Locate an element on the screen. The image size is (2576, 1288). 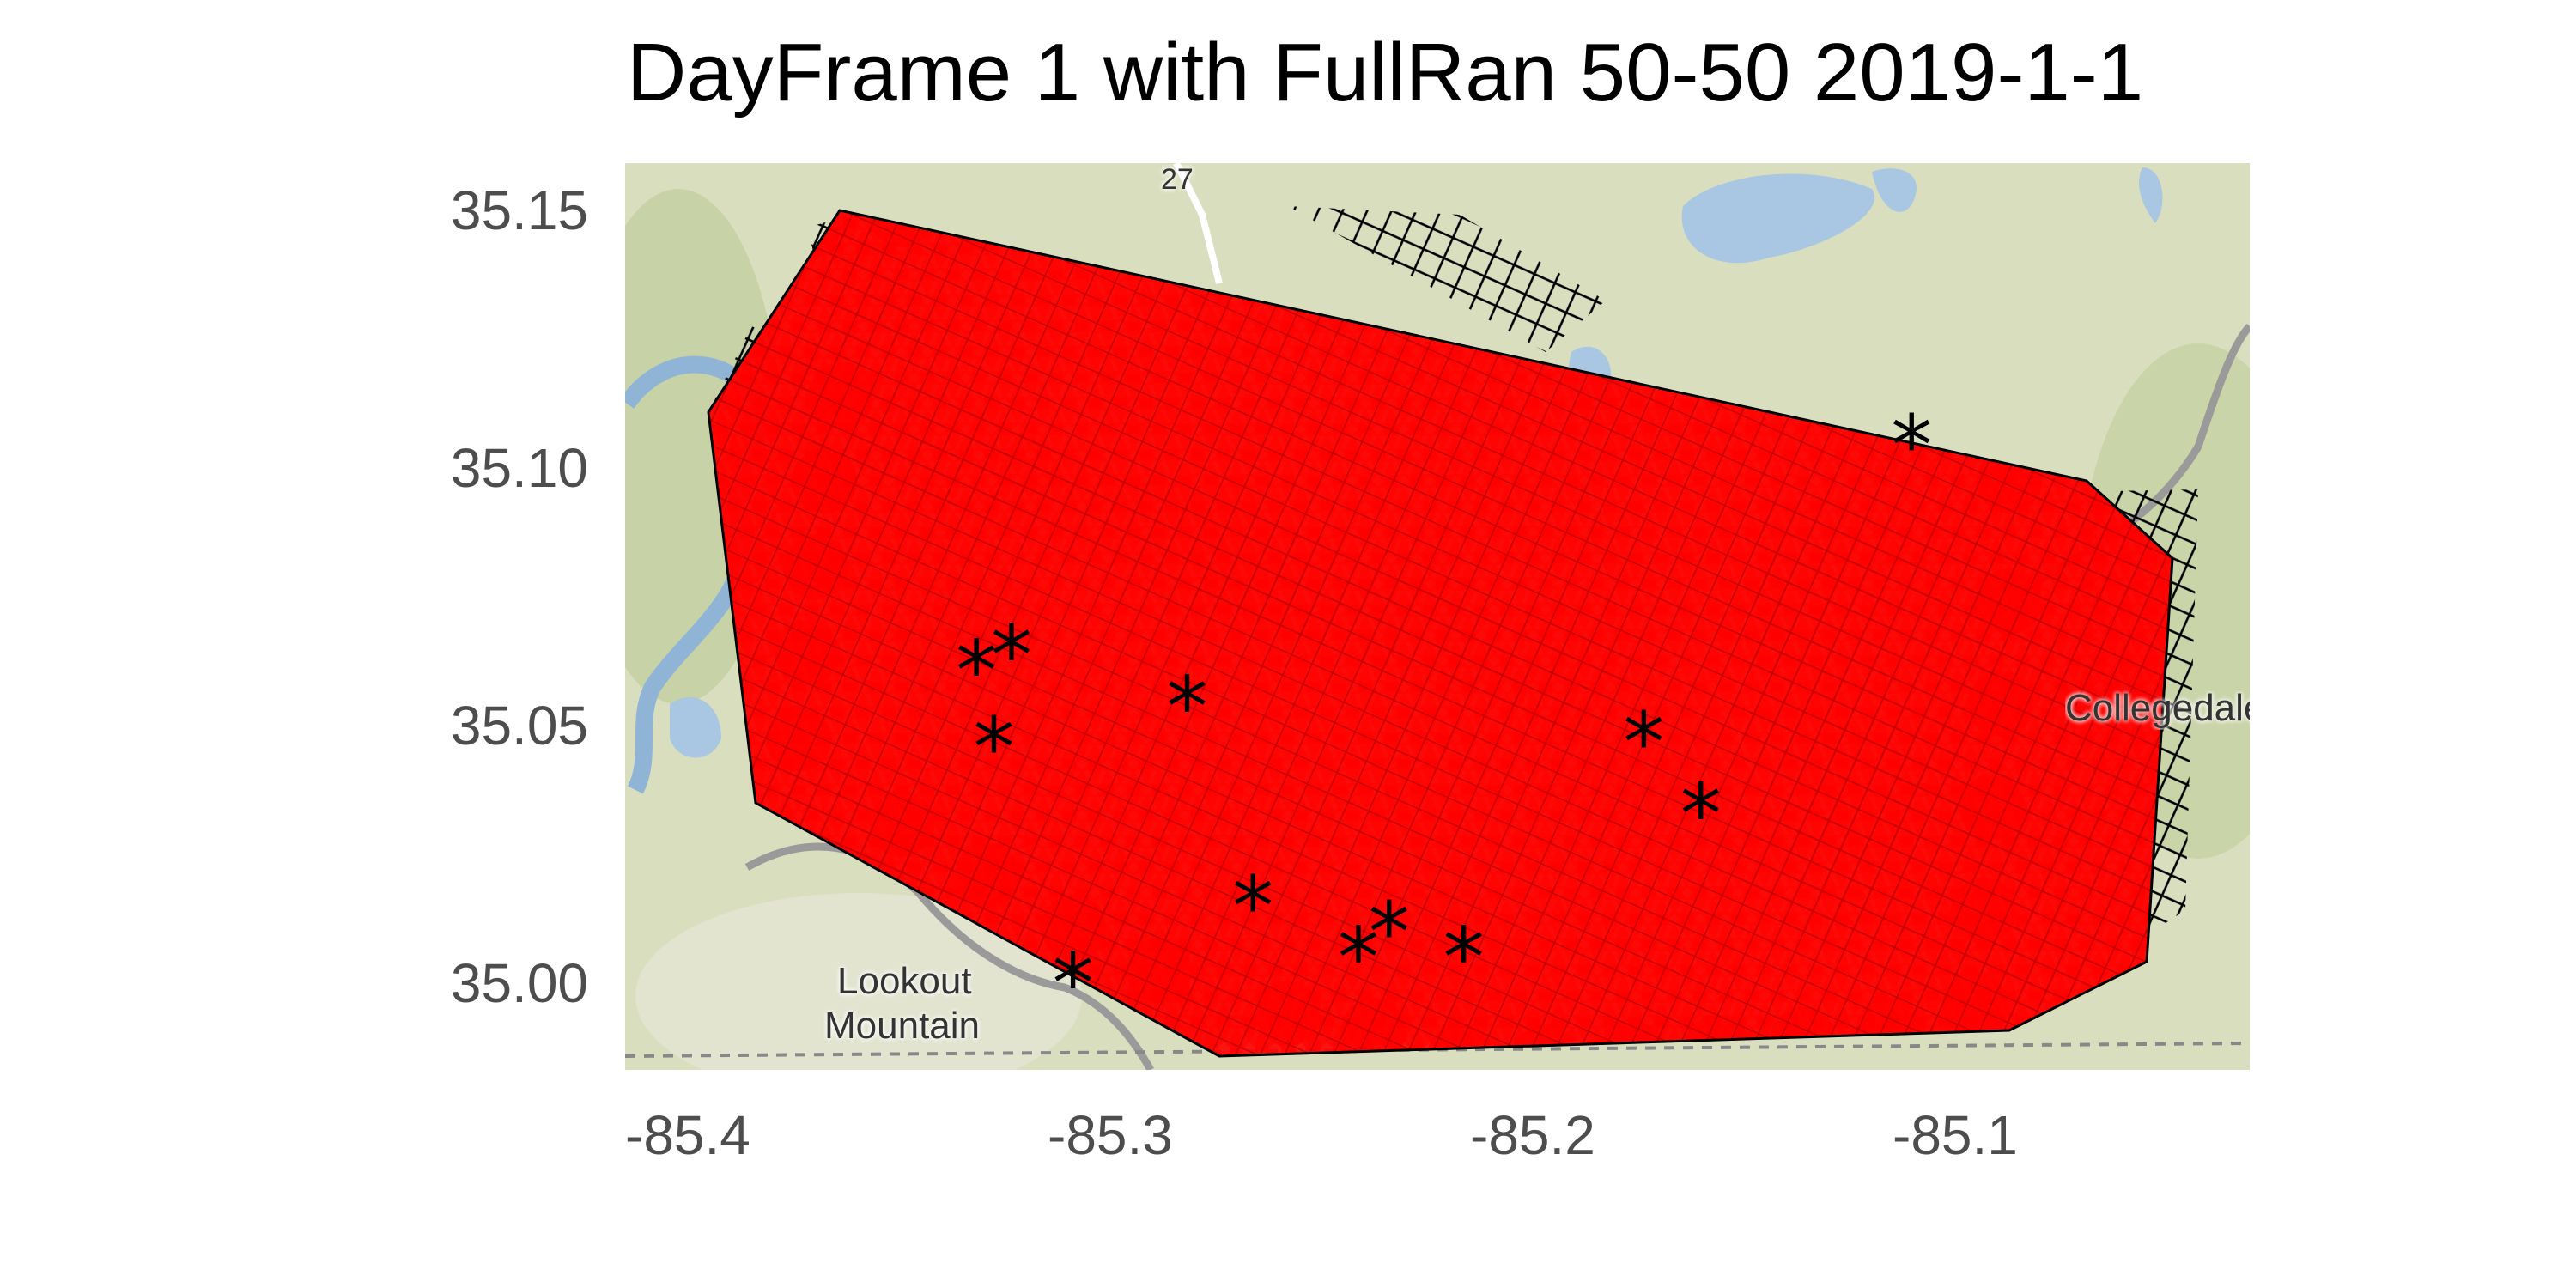
place-label-mountain: Mountain is located at coordinates (903, 1026).